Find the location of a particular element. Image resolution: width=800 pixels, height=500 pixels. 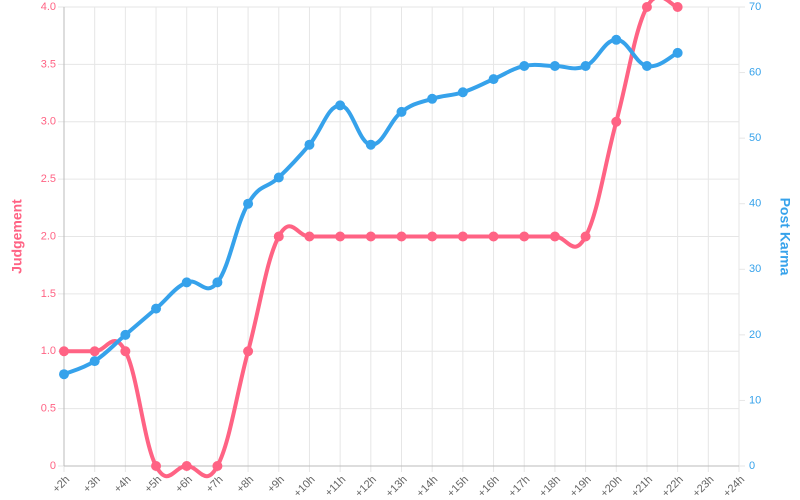

y-tick-label: 1.0 is located at coordinates (48, 351).